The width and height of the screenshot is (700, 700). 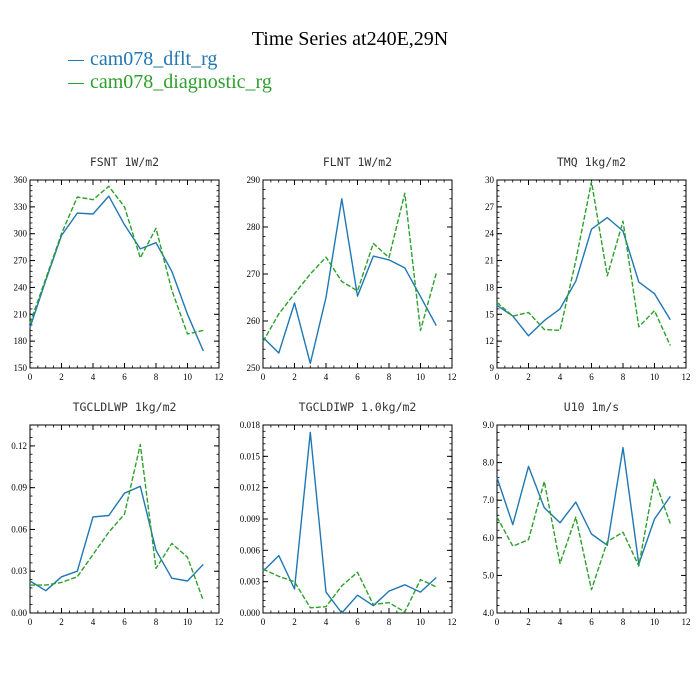 I want to click on y-tick-label: 0.006, so click(x=250, y=550).